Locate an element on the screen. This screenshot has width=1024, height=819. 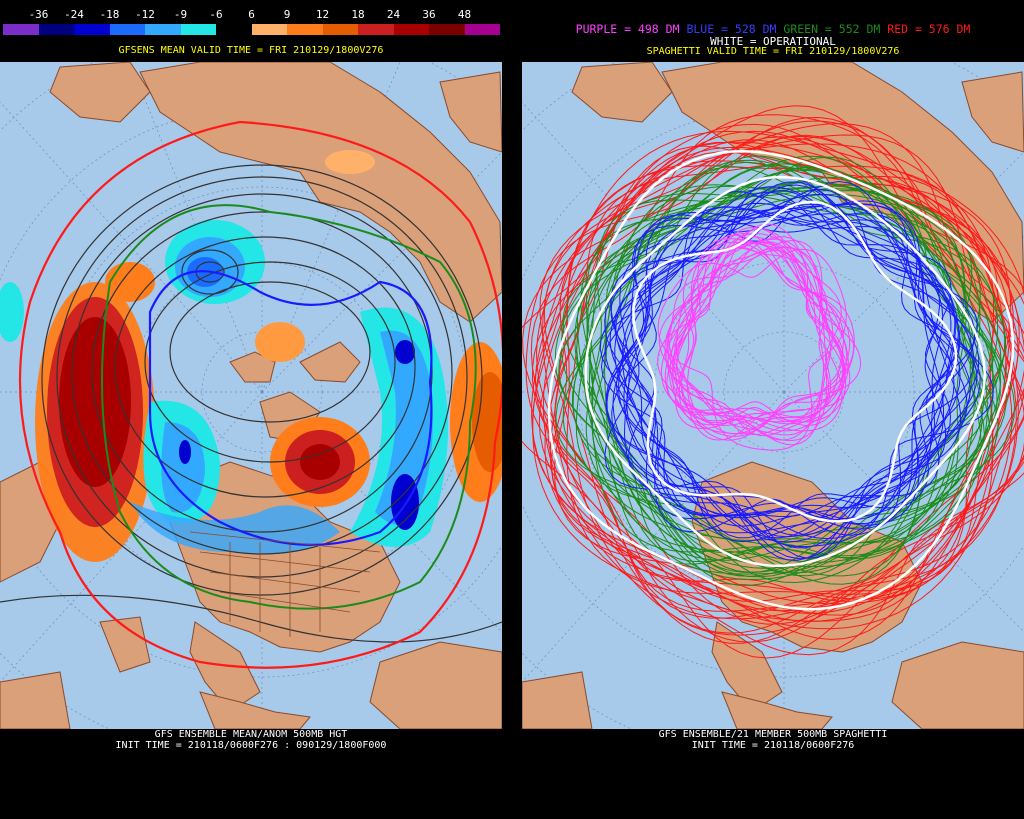
left-footer-title: GFS ENSEMBLE MEAN/ANOM 500MB HGT is located at coordinates (251, 734).